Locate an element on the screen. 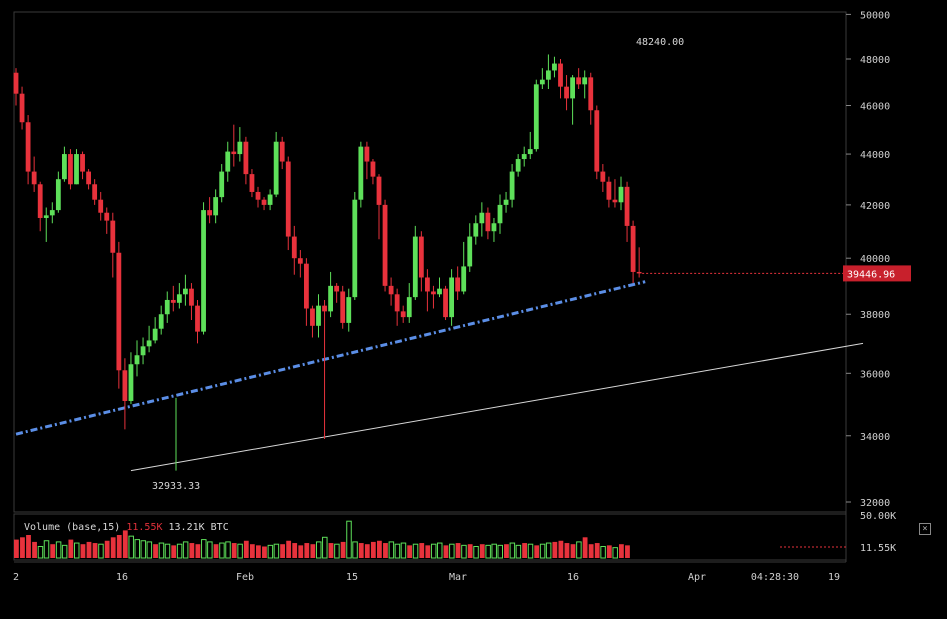 The image size is (947, 619). y-tick-label: 32000 is located at coordinates (875, 503).